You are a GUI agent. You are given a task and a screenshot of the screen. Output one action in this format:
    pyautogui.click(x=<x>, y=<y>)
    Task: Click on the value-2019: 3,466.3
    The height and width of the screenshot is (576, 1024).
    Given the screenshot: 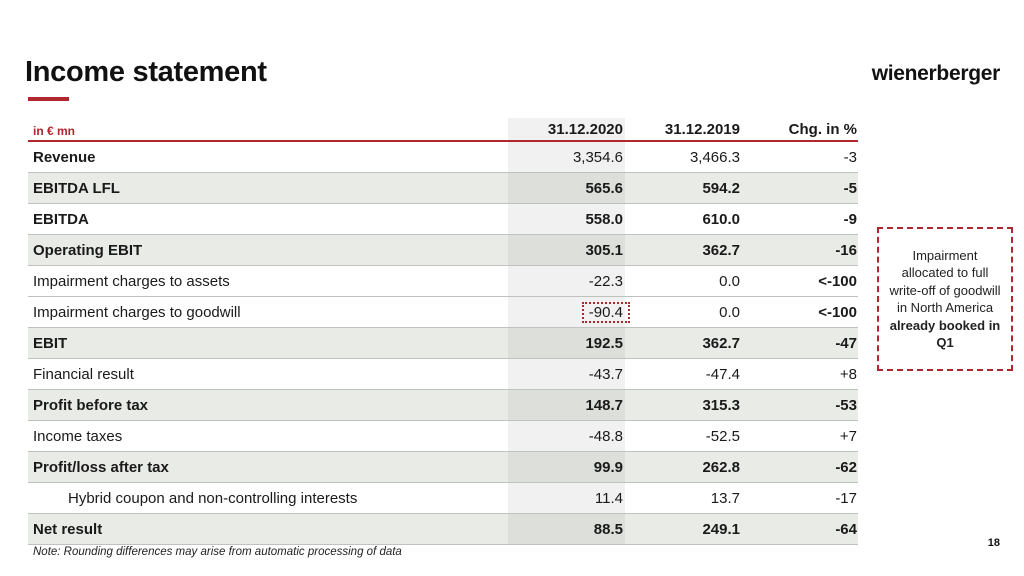 What is the action you would take?
    pyautogui.click(x=714, y=157)
    